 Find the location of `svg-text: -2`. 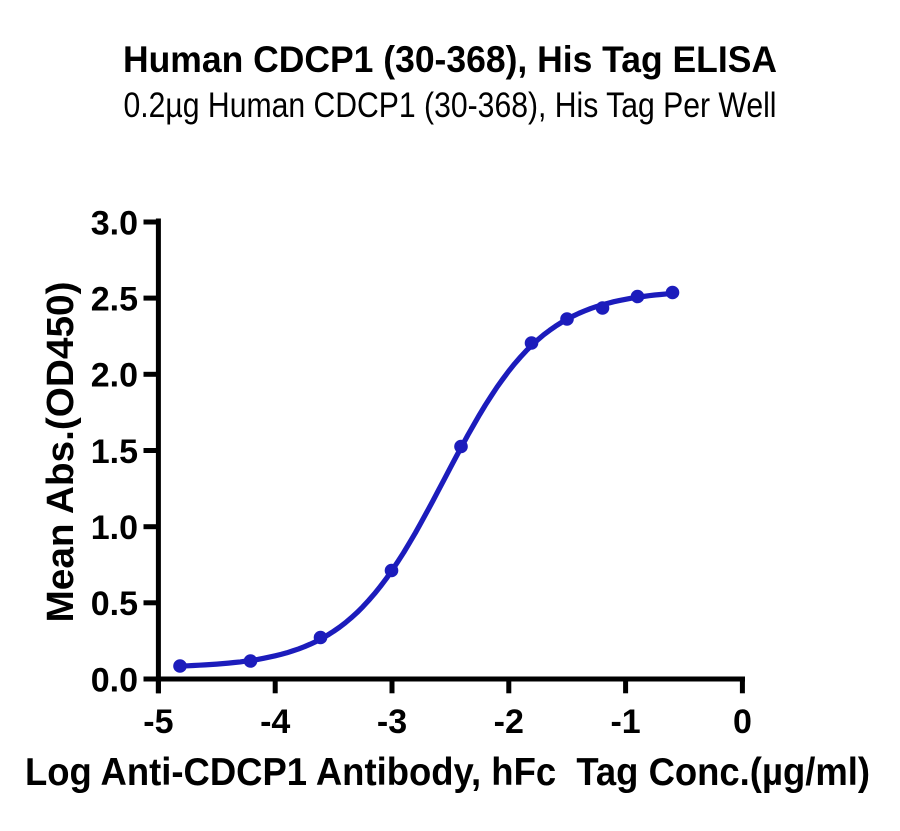

svg-text: -2 is located at coordinates (509, 722).